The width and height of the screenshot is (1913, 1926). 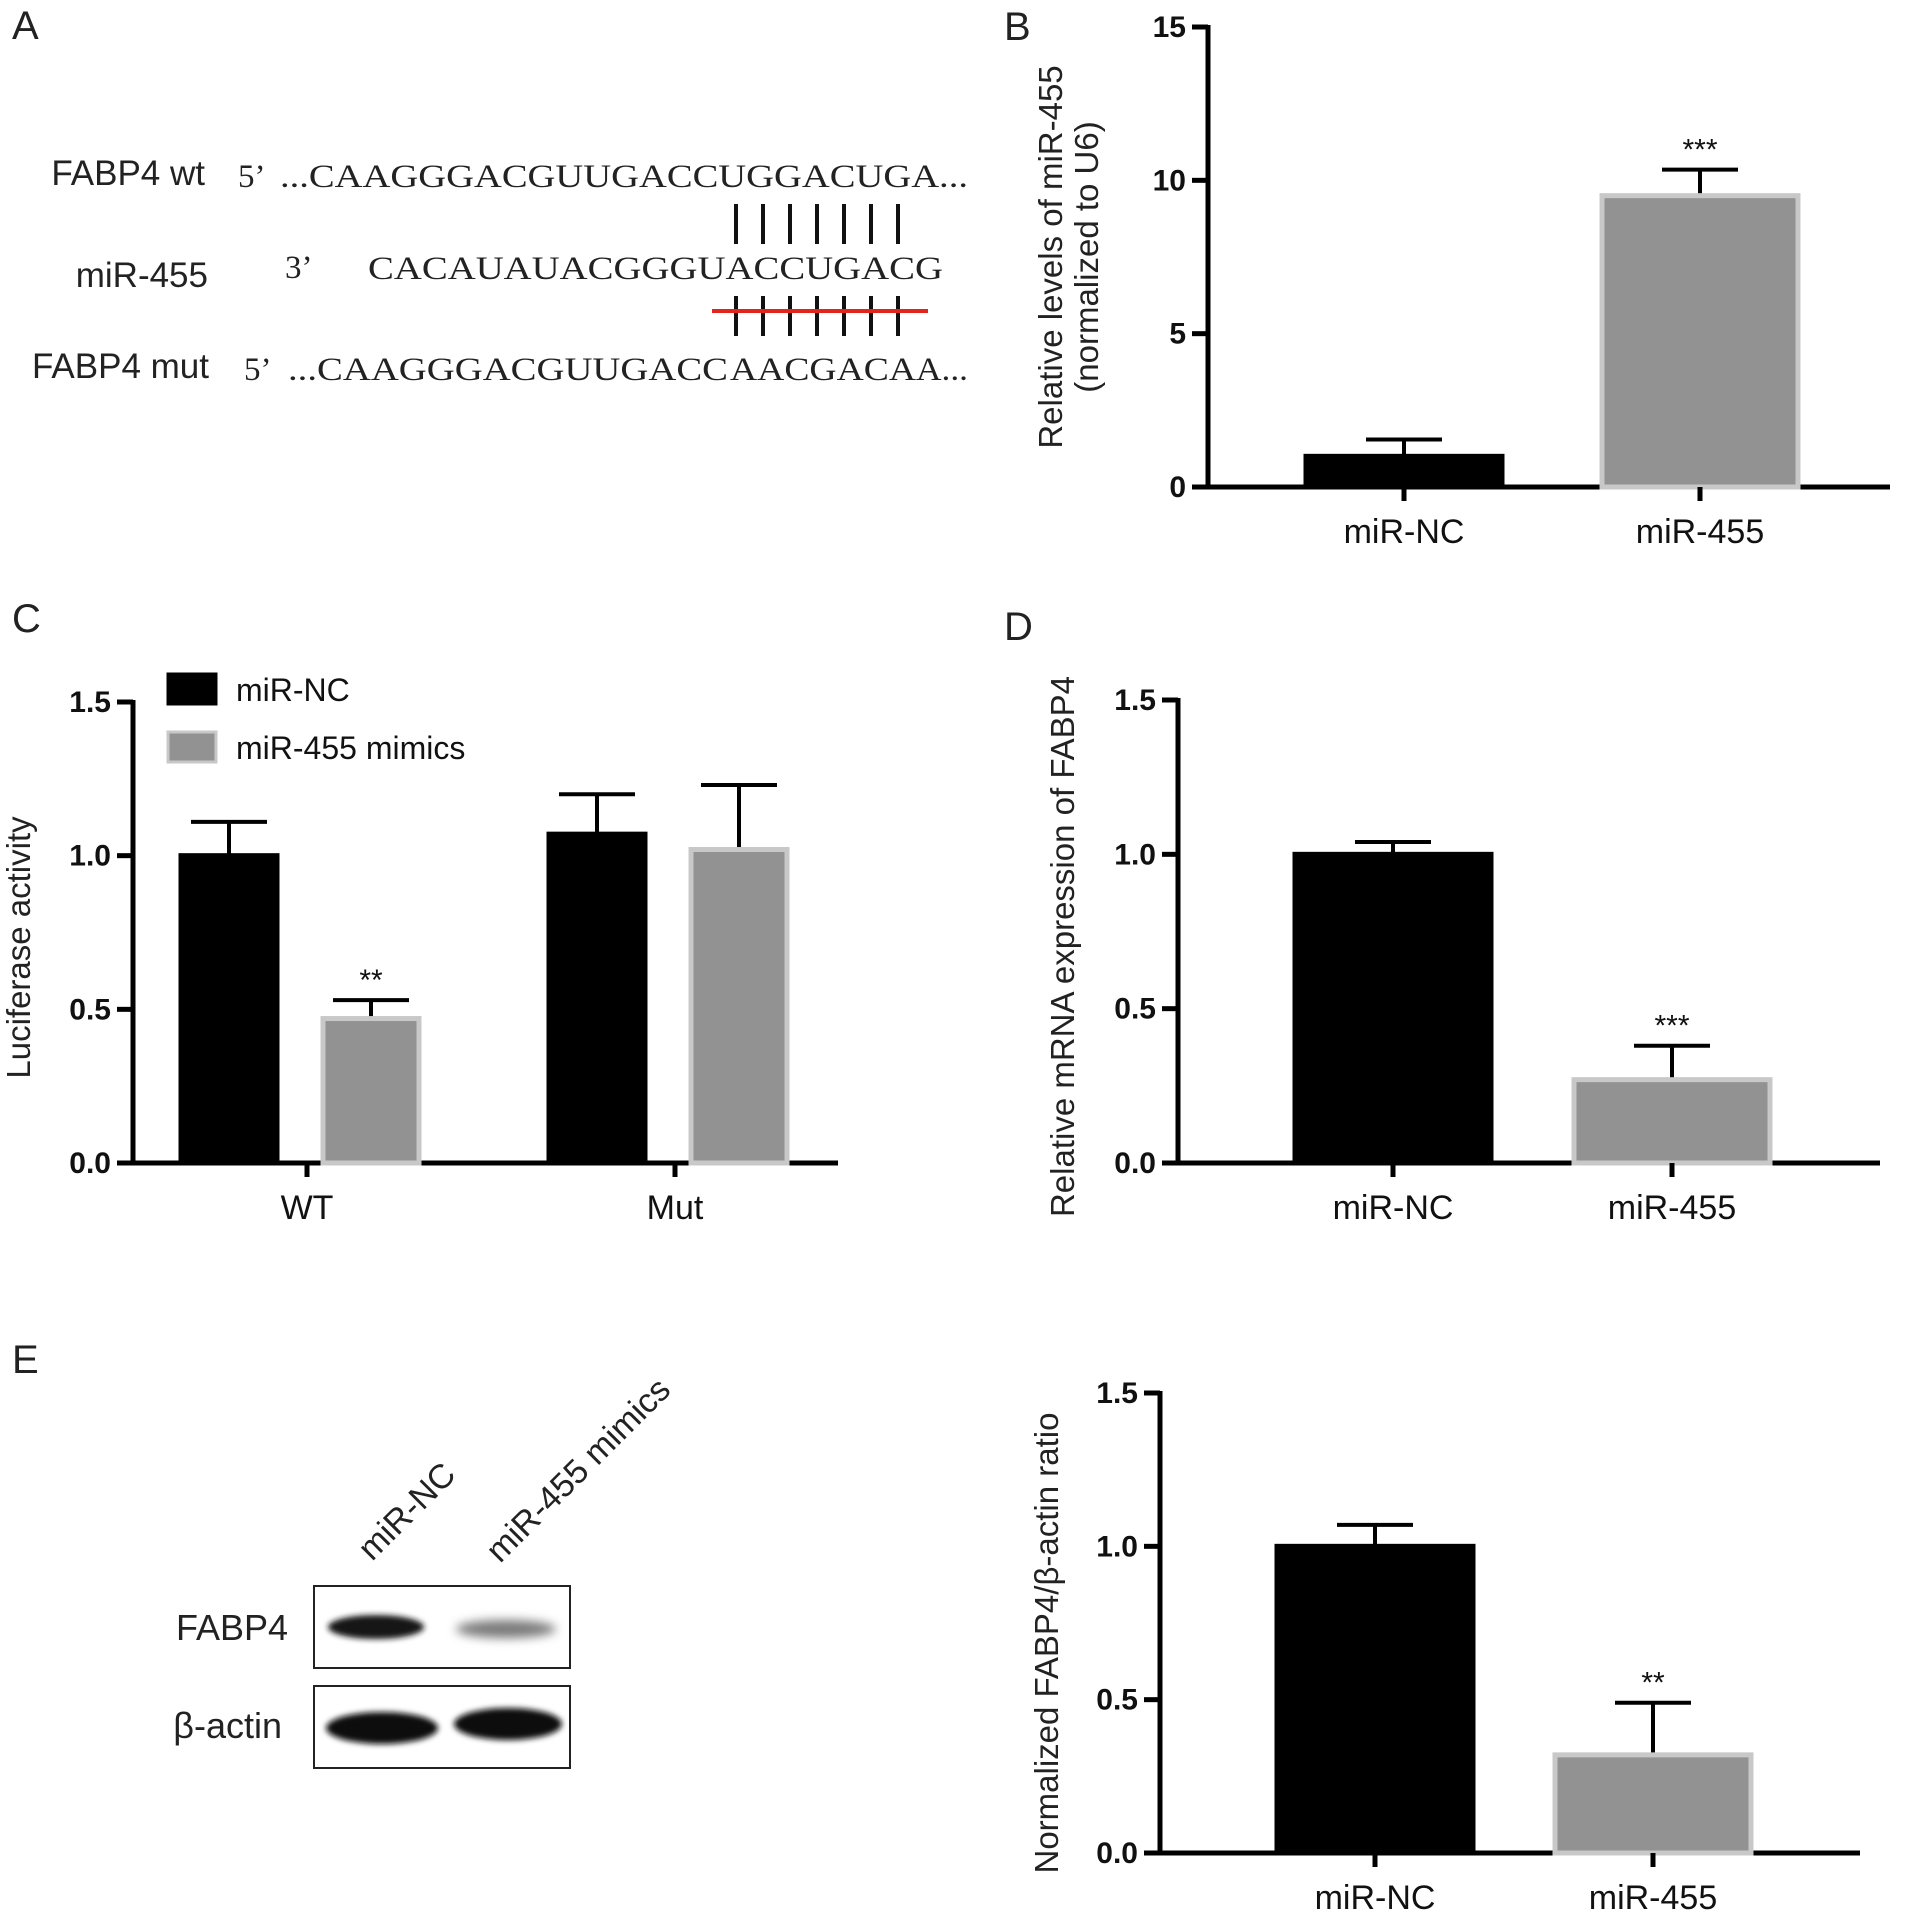 I want to click on row-mir-455: miR-455 3’ CACAUAUACGGGUACCUGACG, so click(x=509, y=272).